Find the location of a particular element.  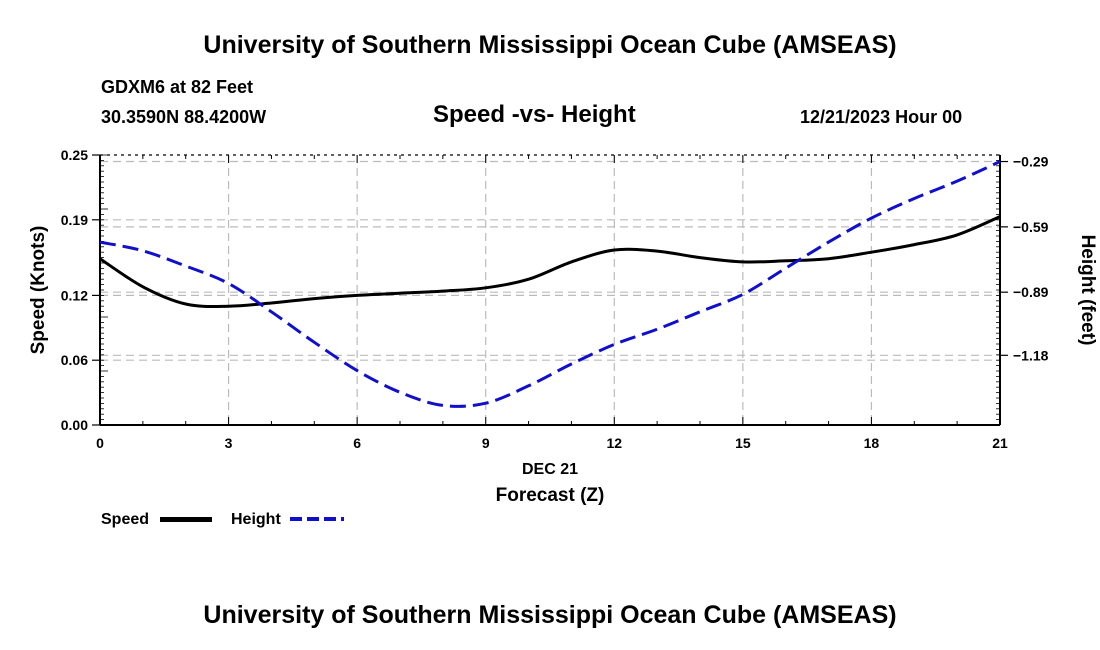

x-tick-label: 0 is located at coordinates (100, 443).